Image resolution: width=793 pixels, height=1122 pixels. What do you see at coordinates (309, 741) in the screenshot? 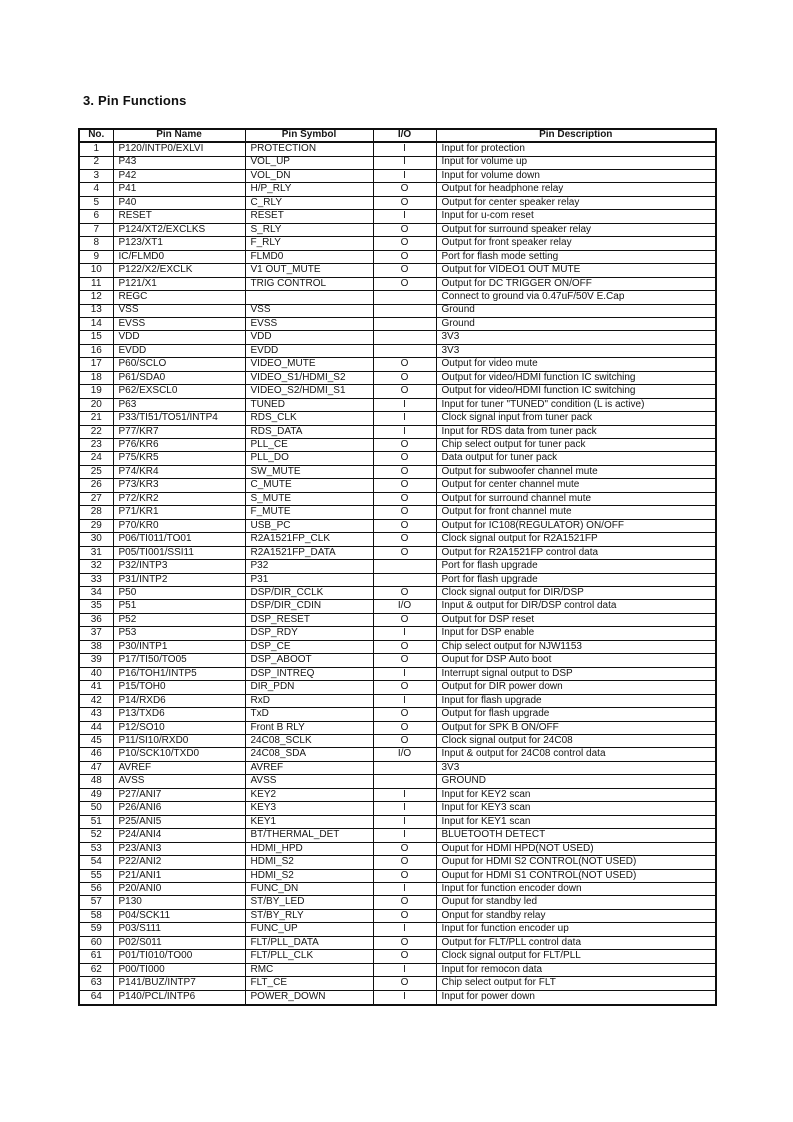
I see `cell-pin-symbol: 24C08_SCLK` at bounding box center [309, 741].